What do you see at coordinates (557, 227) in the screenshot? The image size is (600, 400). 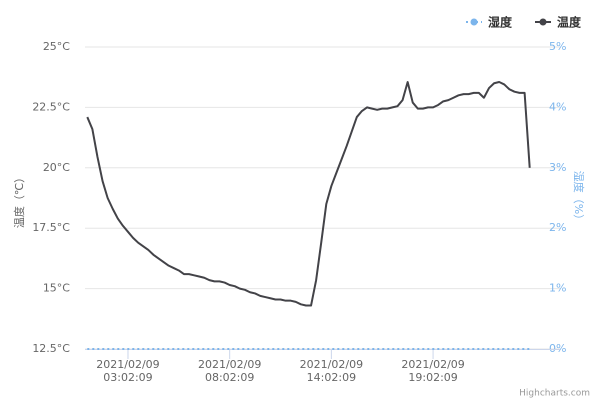 I see `y2-tick-label: 2%` at bounding box center [557, 227].